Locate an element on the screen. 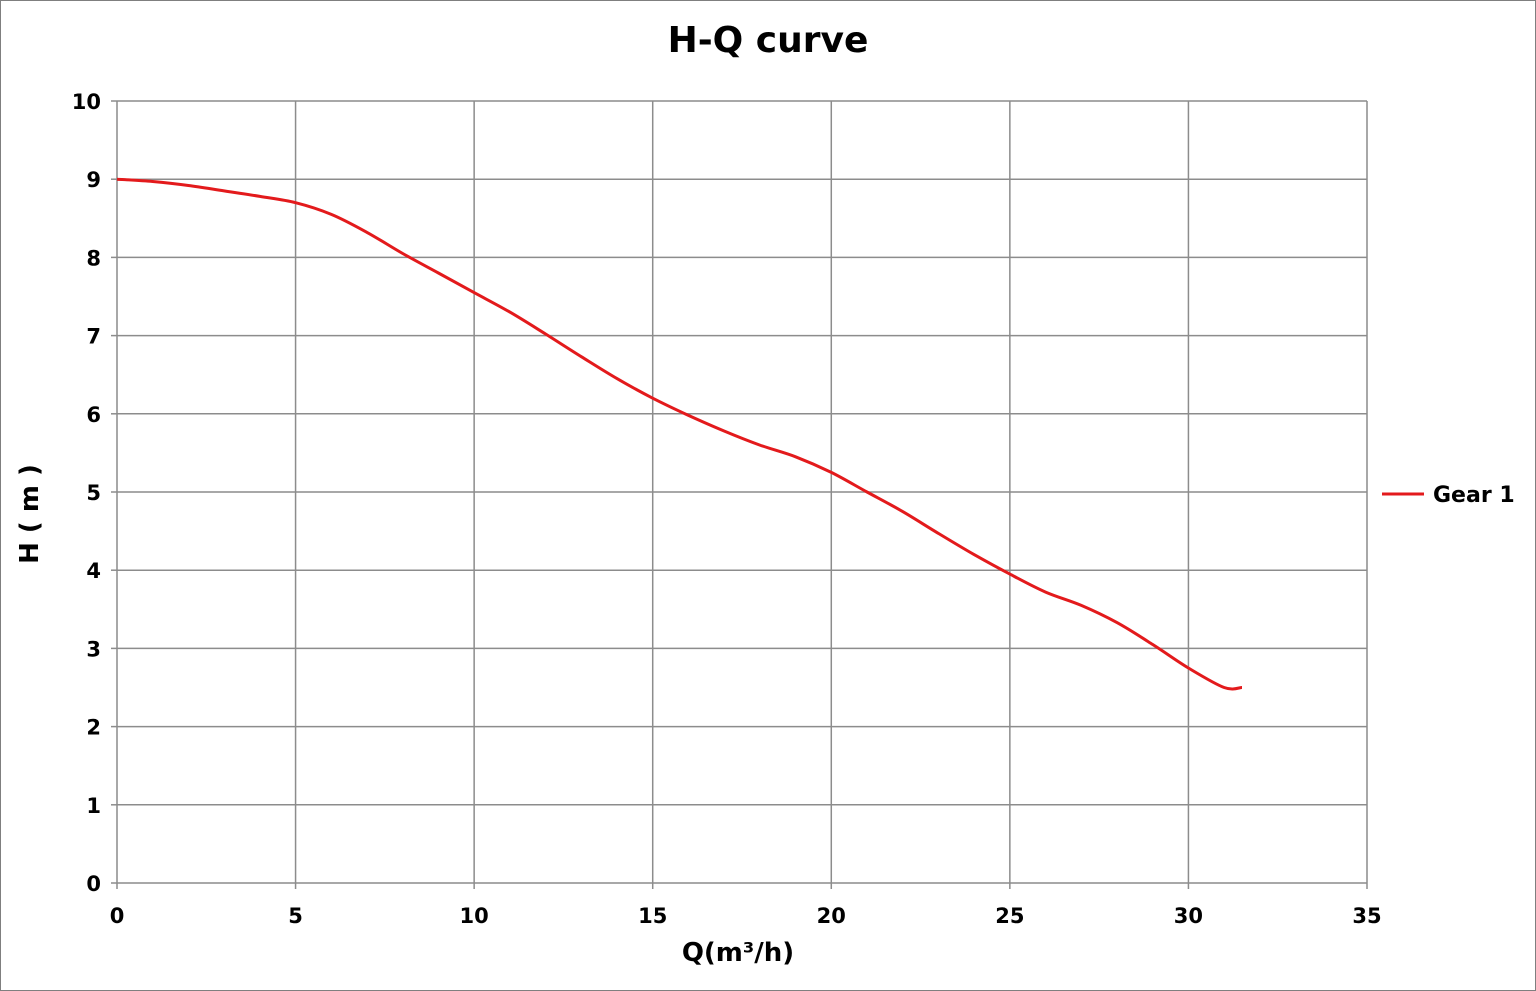 Image resolution: width=1536 pixels, height=991 pixels. y-tick-labels: 0 1 2 3 4 5 6 7 8 9 10 is located at coordinates (86, 493).